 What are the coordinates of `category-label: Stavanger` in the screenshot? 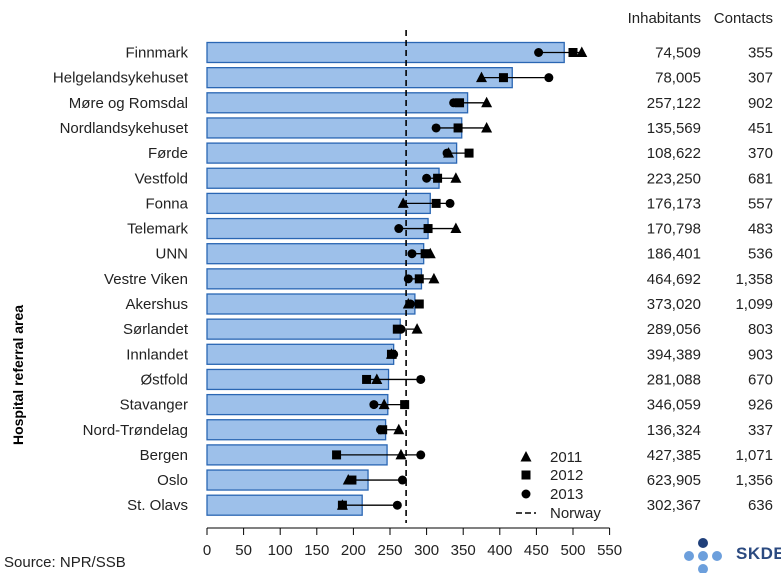 It's located at (154, 405).